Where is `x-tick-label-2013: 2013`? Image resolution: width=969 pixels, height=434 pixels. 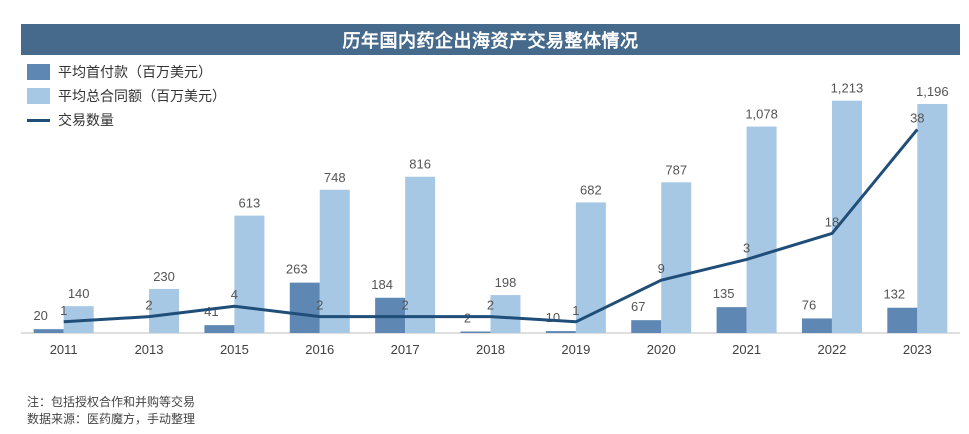
x-tick-label-2013: 2013 is located at coordinates (149, 349).